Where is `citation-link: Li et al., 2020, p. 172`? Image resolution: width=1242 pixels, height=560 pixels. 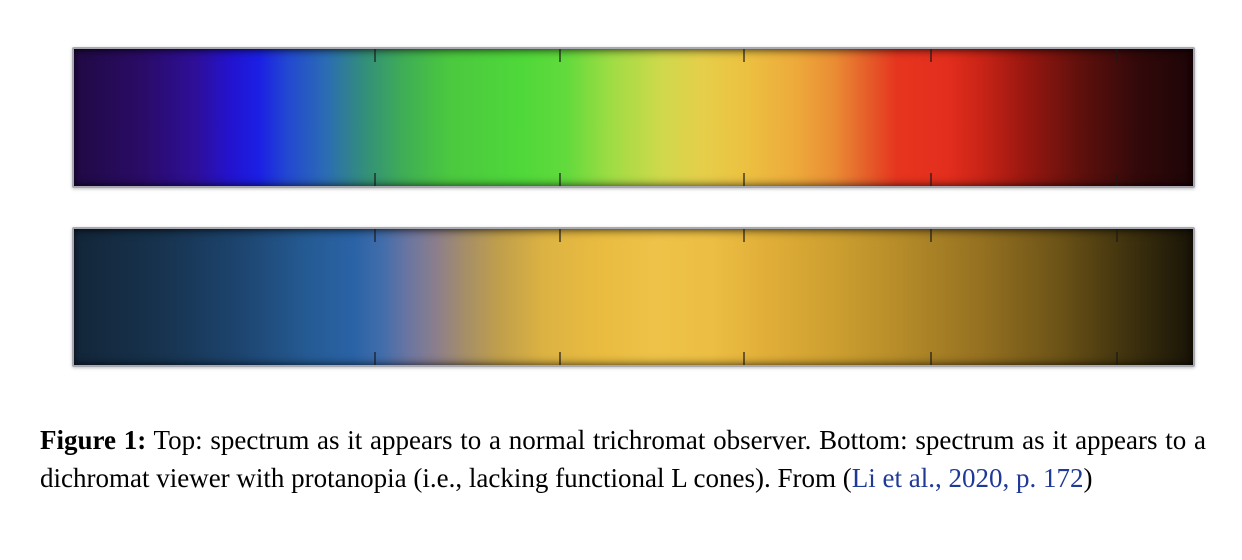
citation-link: Li et al., 2020, p. 172 is located at coordinates (967, 477).